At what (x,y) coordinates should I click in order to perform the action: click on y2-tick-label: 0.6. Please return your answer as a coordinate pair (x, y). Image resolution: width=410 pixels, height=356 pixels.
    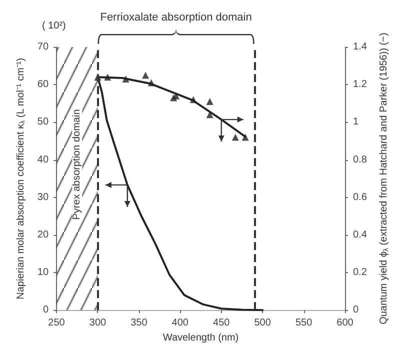
    Looking at the image, I should click on (360, 197).